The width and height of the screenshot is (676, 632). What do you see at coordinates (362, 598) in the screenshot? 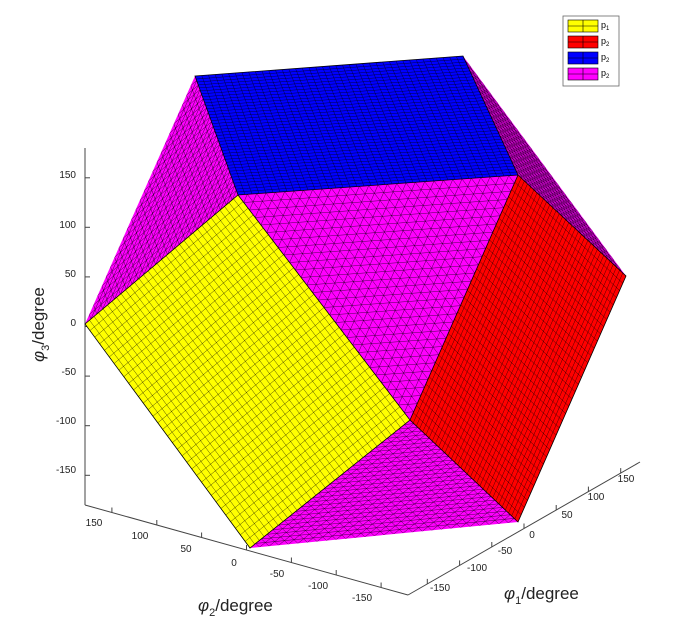
I see `y-tick-label: -150` at bounding box center [362, 598].